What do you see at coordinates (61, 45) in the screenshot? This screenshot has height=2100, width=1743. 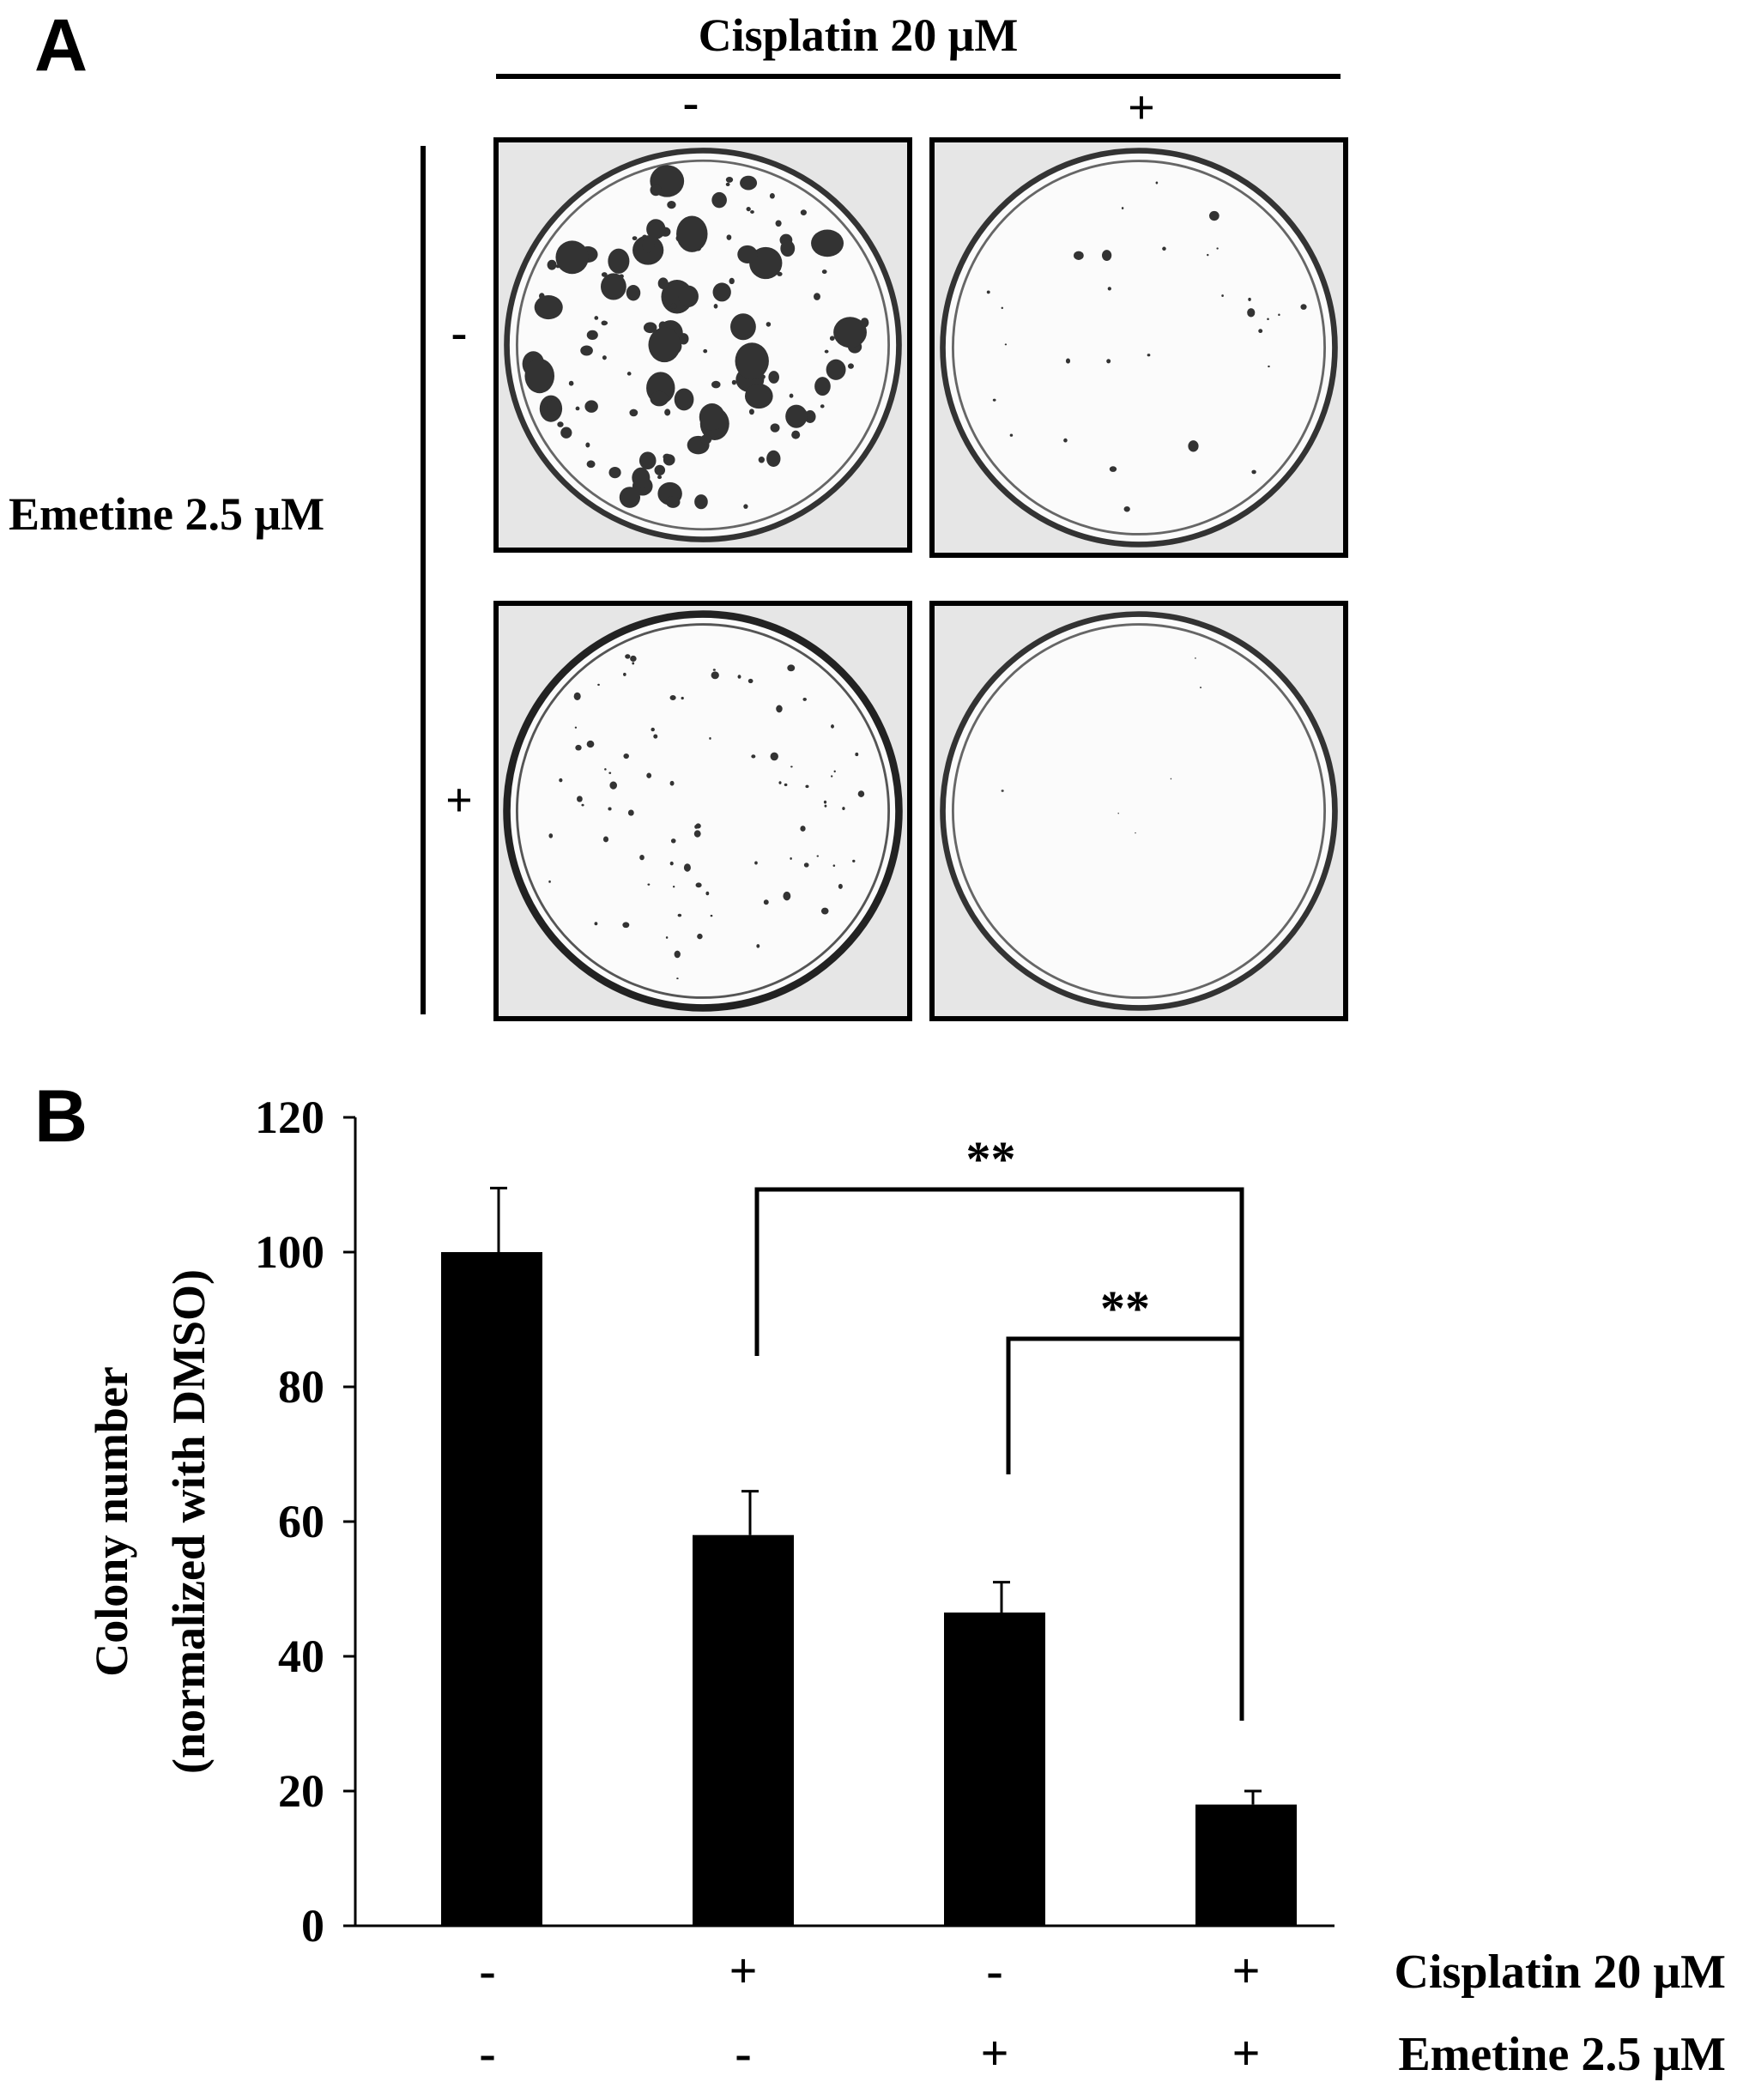 I see `panel-a-letter: A` at bounding box center [61, 45].